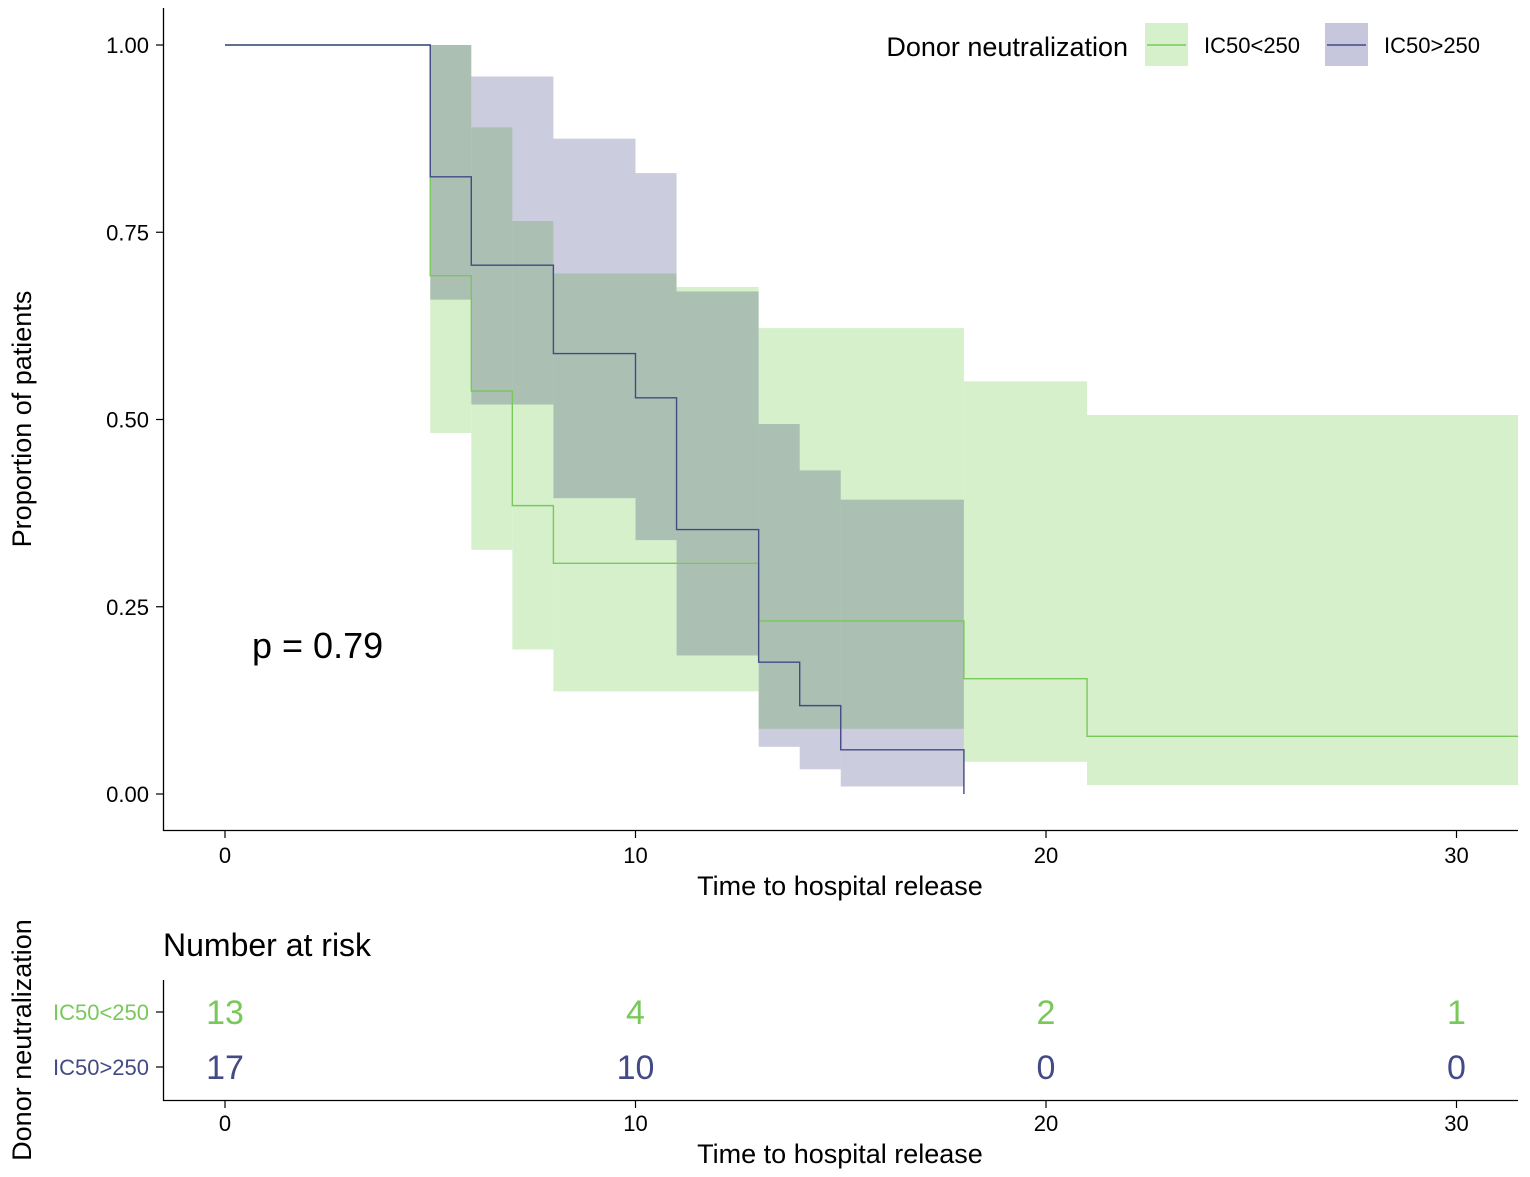 The height and width of the screenshot is (1177, 1530). I want to click on risk-table-title: Number at risk, so click(267, 945).